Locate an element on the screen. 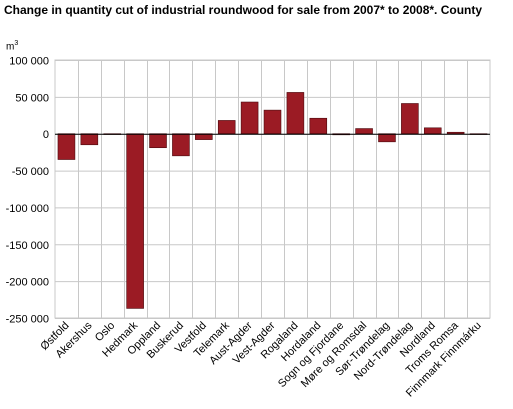 The image size is (513, 409). y-tick-label: -100 000 is located at coordinates (27, 209).